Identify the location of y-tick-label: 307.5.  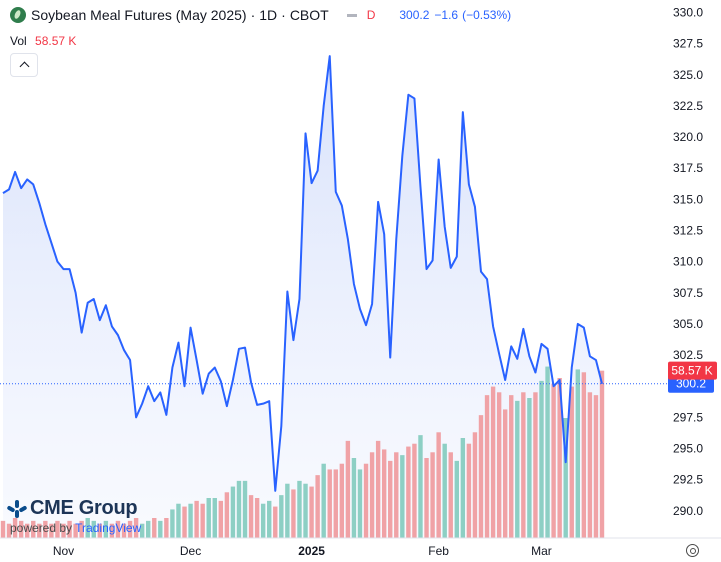
(688, 293).